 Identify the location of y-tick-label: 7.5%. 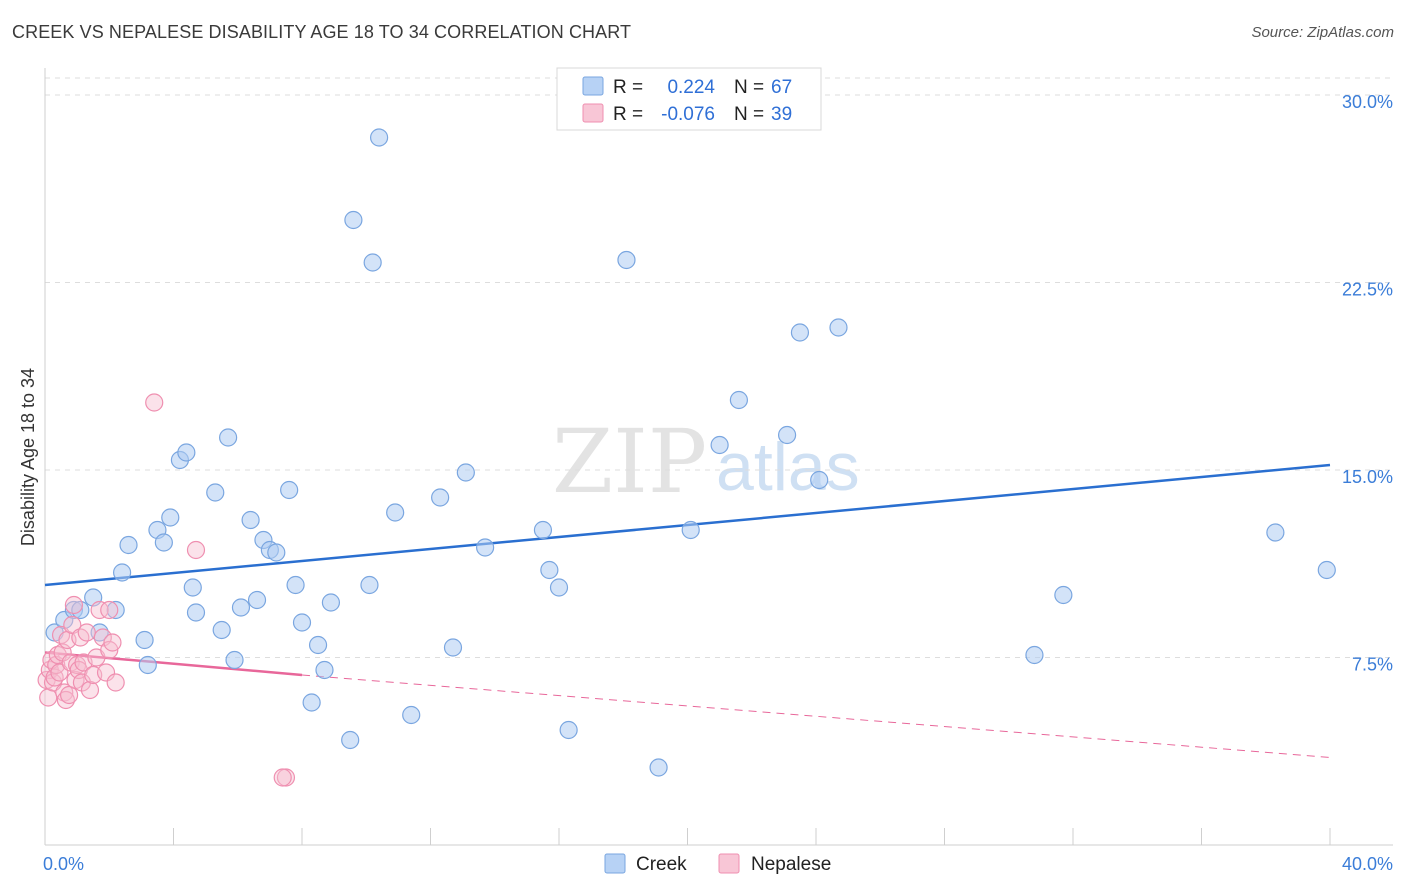
(1372, 665).